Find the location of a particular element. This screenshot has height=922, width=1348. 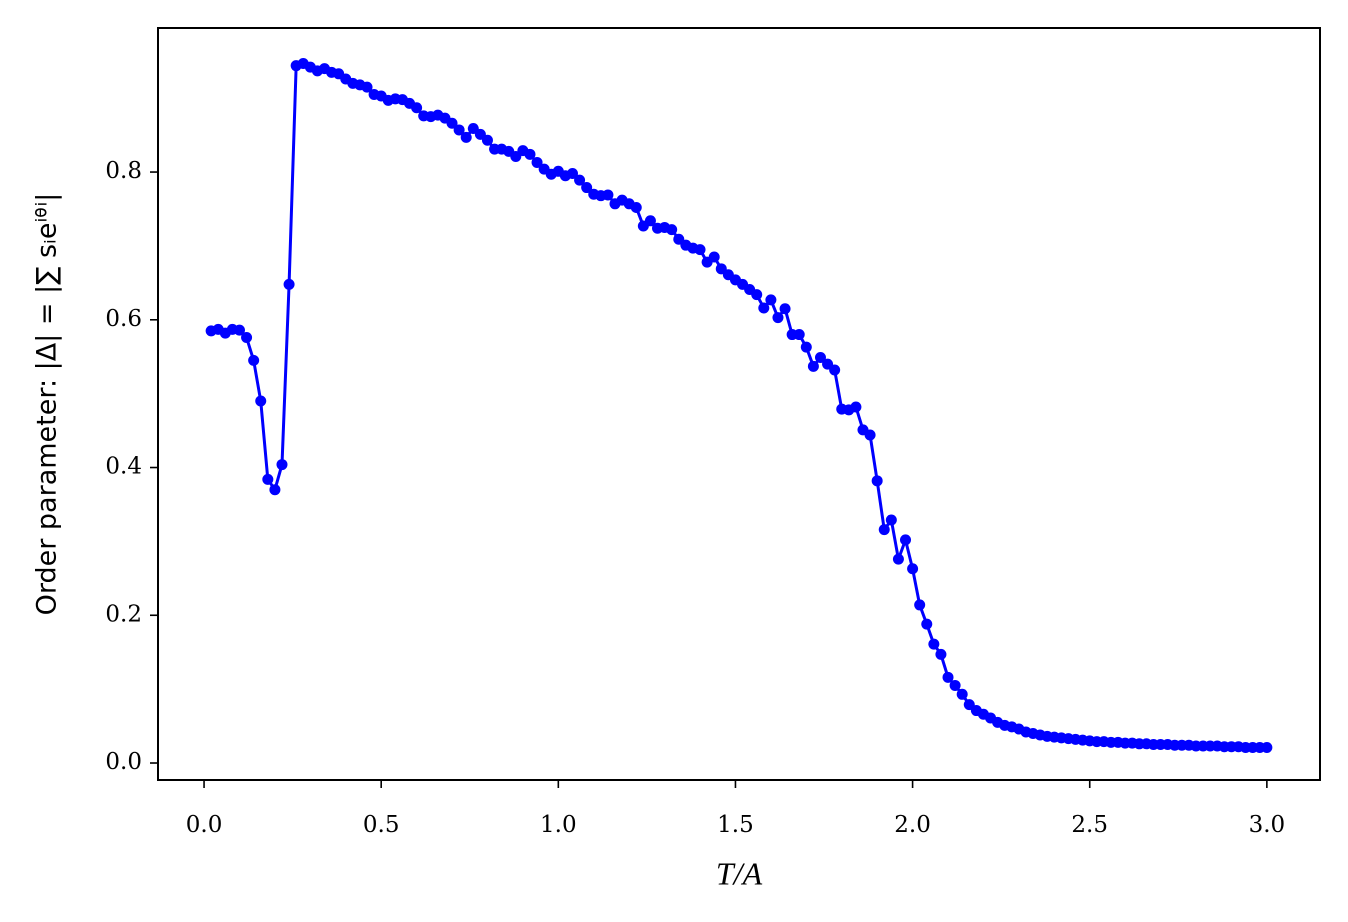

y-tick-label: 0.8 is located at coordinates (123, 171).